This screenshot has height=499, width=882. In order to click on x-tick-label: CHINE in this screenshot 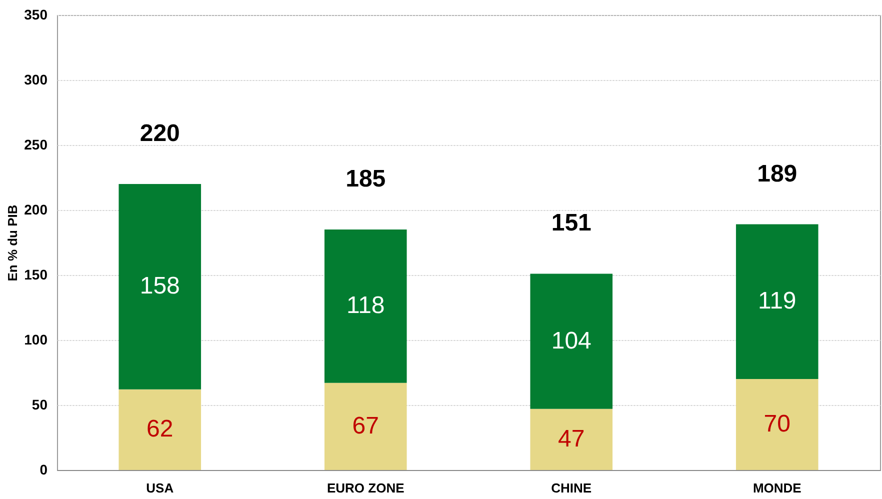, I will do `click(571, 488)`.